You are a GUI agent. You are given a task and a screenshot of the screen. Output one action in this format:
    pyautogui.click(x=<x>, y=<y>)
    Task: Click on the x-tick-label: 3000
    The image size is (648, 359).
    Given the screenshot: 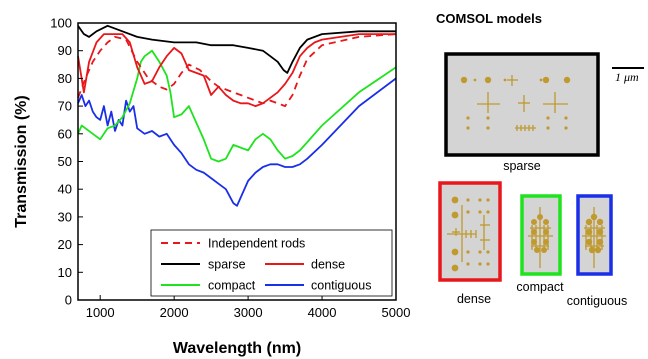 What is the action you would take?
    pyautogui.click(x=248, y=312)
    